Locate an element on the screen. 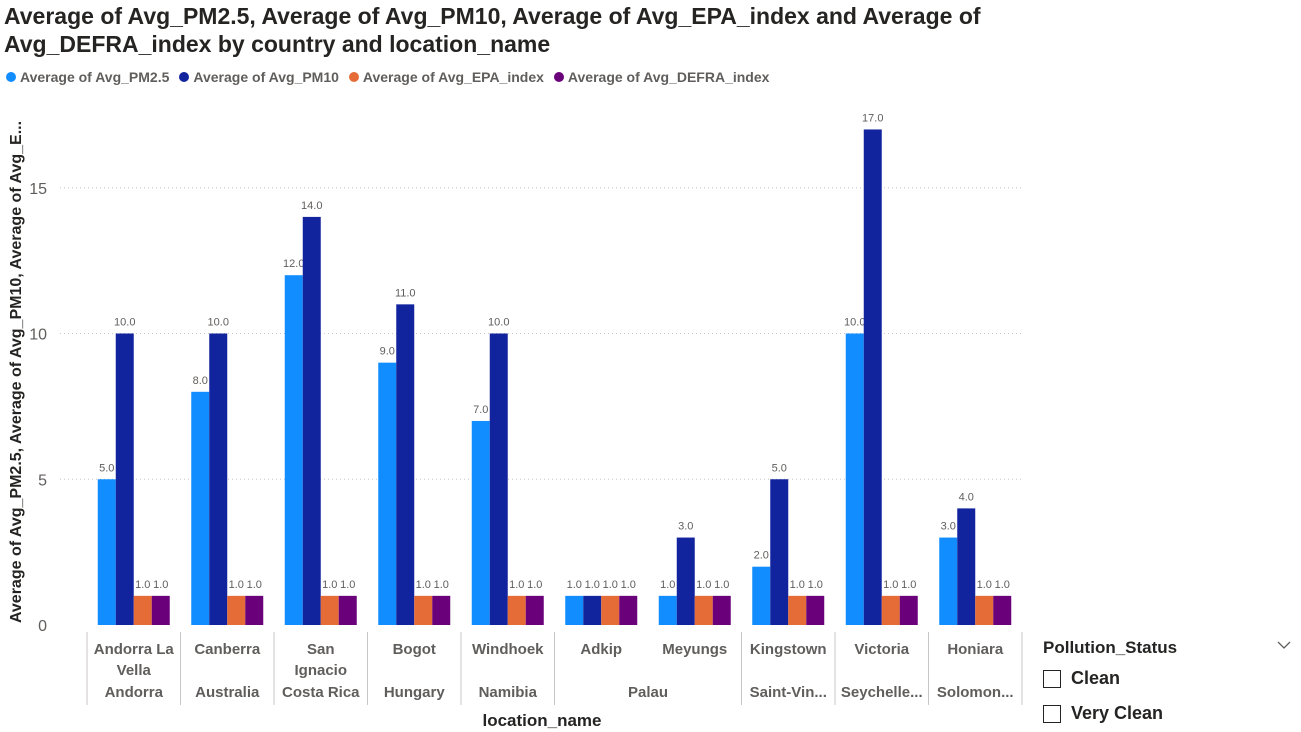 The height and width of the screenshot is (732, 1301). data-label: 4.0 is located at coordinates (966, 497).